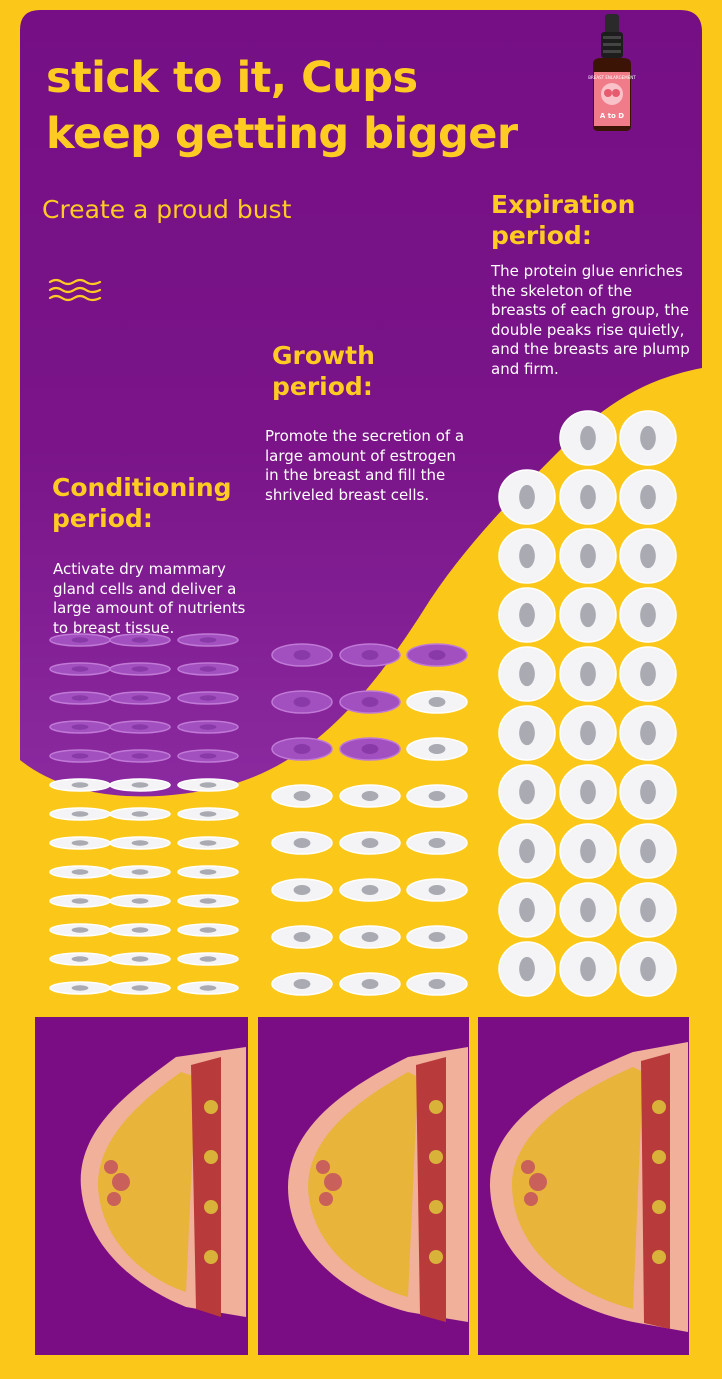 This screenshot has width=722, height=1379. What do you see at coordinates (541, 235) in the screenshot?
I see `expiration-title-line-2: period:` at bounding box center [541, 235].